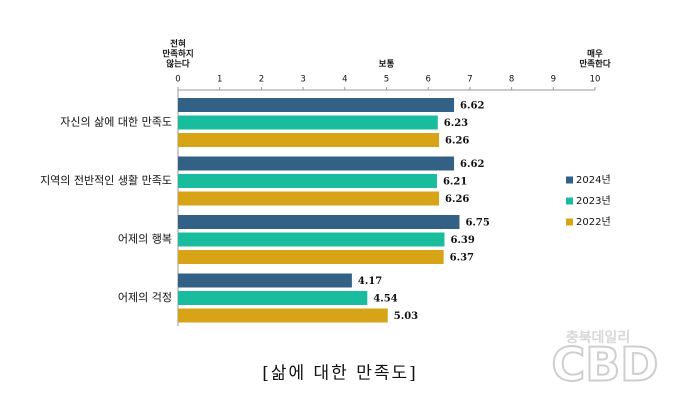  What do you see at coordinates (386, 80) in the screenshot?
I see `x-tick-label: 5` at bounding box center [386, 80].